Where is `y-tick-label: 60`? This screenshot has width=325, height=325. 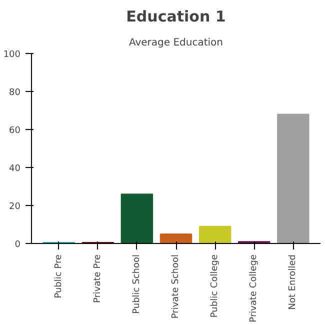
y-tick-label: 60 is located at coordinates (15, 131).